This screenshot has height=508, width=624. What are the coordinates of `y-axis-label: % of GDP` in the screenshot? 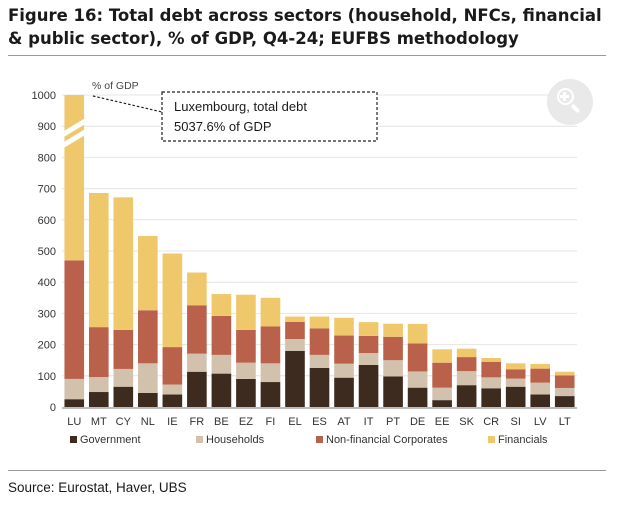 It's located at (115, 86).